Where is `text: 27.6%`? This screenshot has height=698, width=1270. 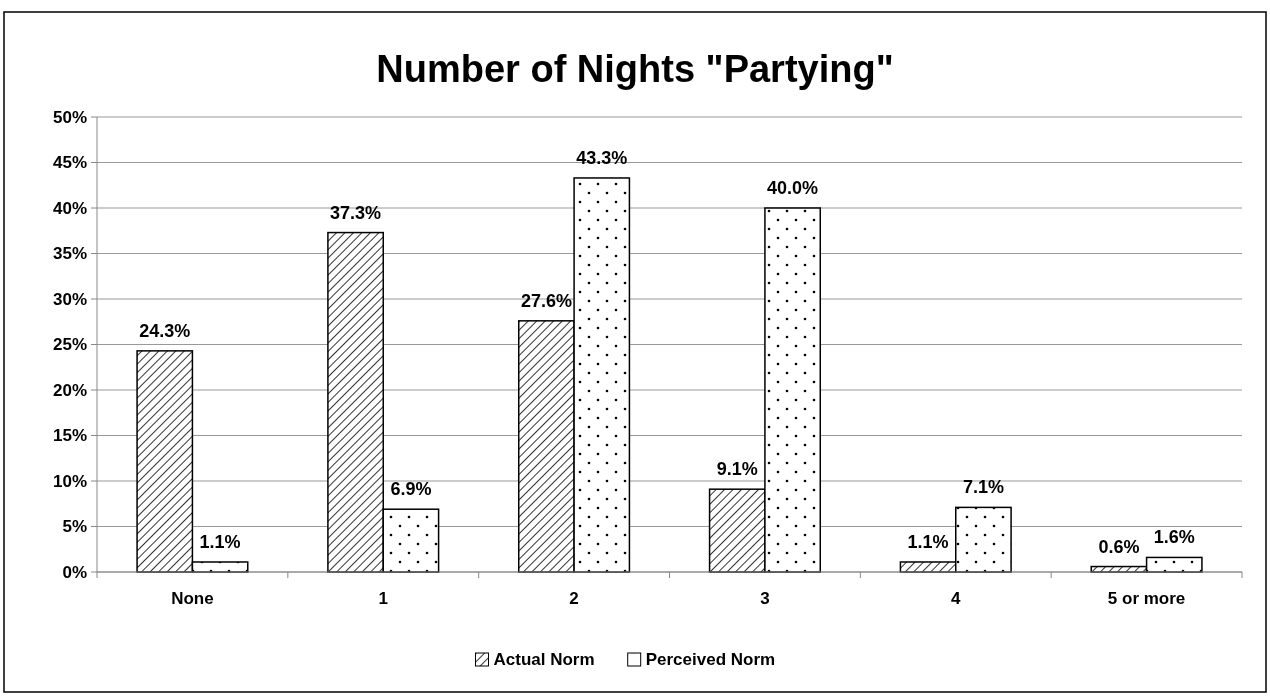 text: 27.6% is located at coordinates (546, 300).